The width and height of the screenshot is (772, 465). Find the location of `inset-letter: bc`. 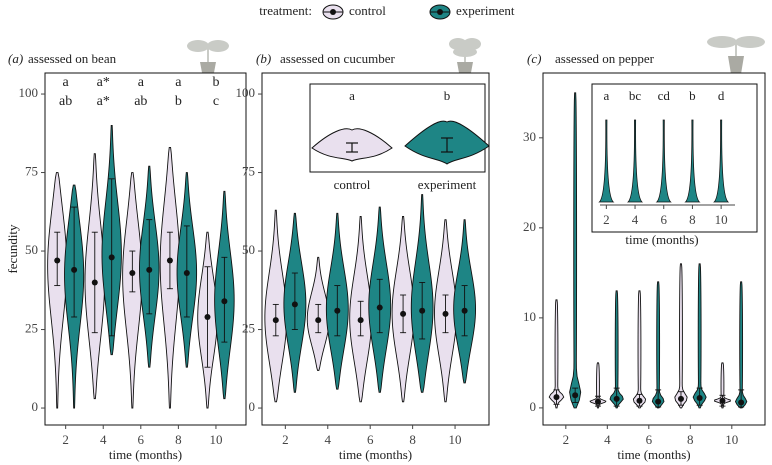

inset-letter: bc is located at coordinates (635, 95).